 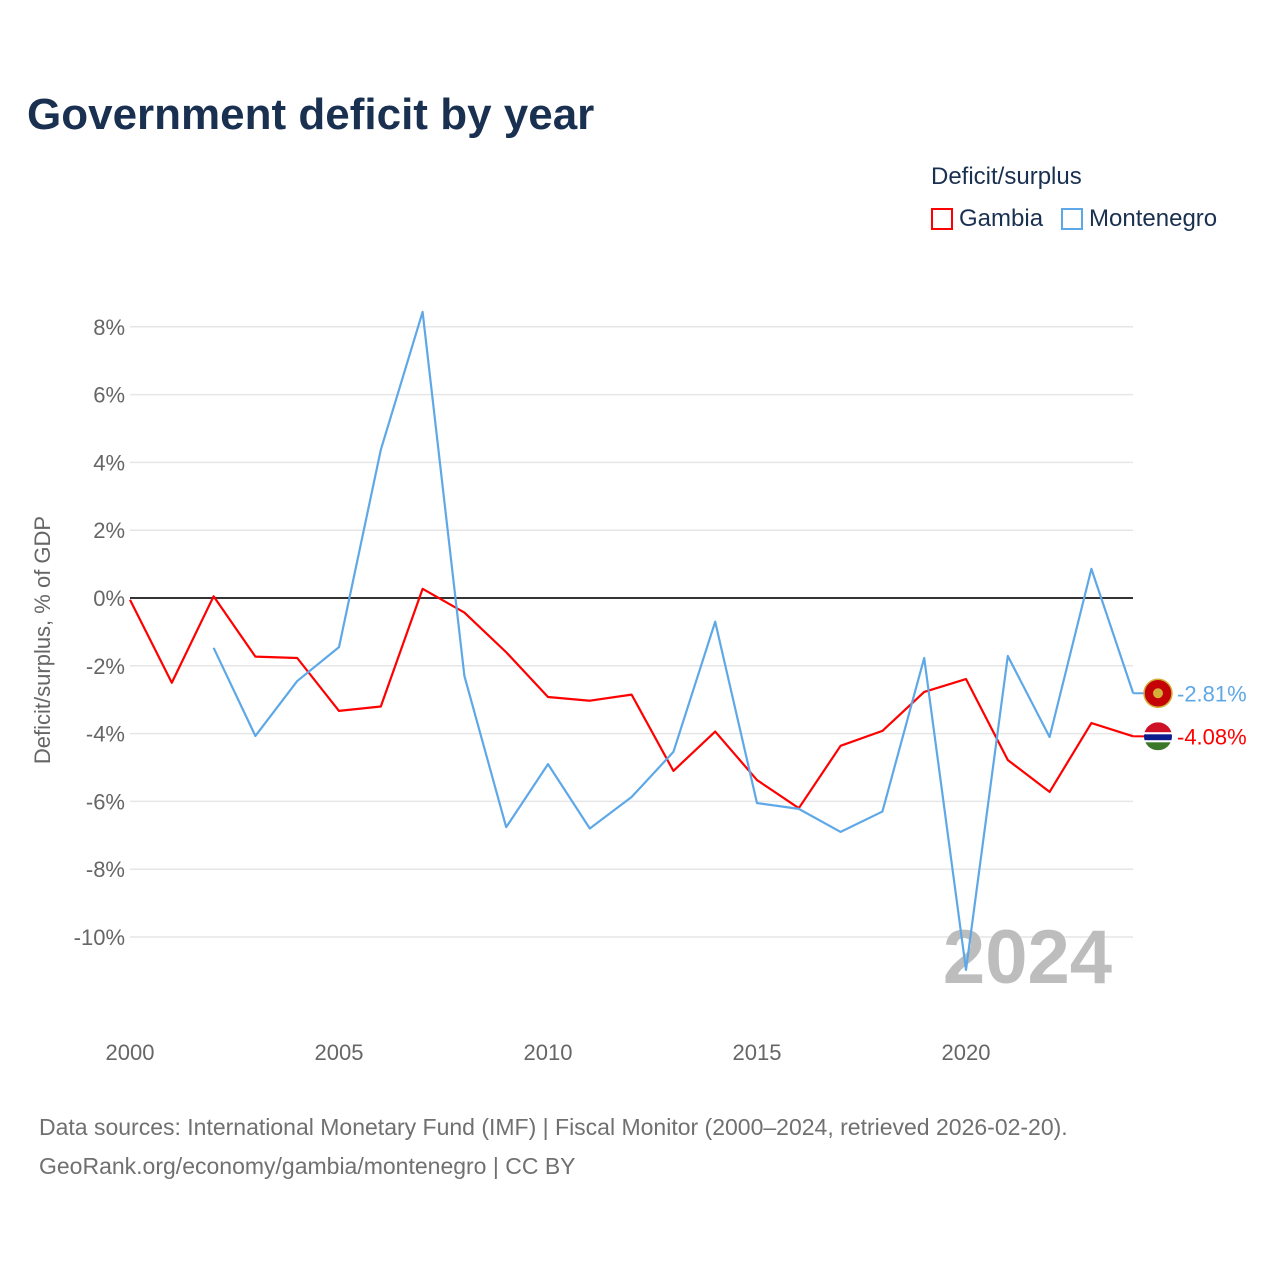 I want to click on y-tick-label: 6%, so click(x=109, y=395).